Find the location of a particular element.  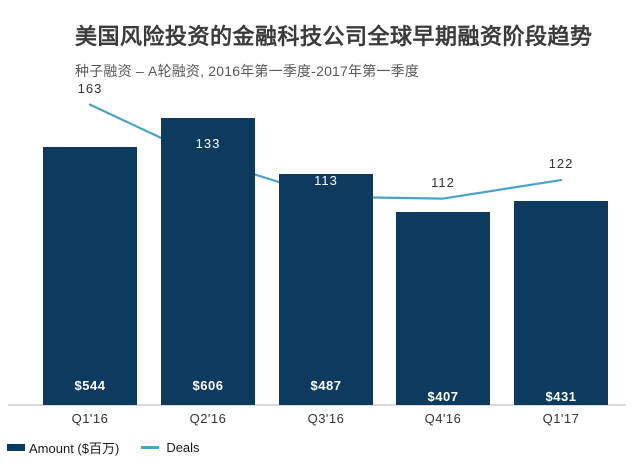

bar-value-label-q1-16: $544 is located at coordinates (90, 385).